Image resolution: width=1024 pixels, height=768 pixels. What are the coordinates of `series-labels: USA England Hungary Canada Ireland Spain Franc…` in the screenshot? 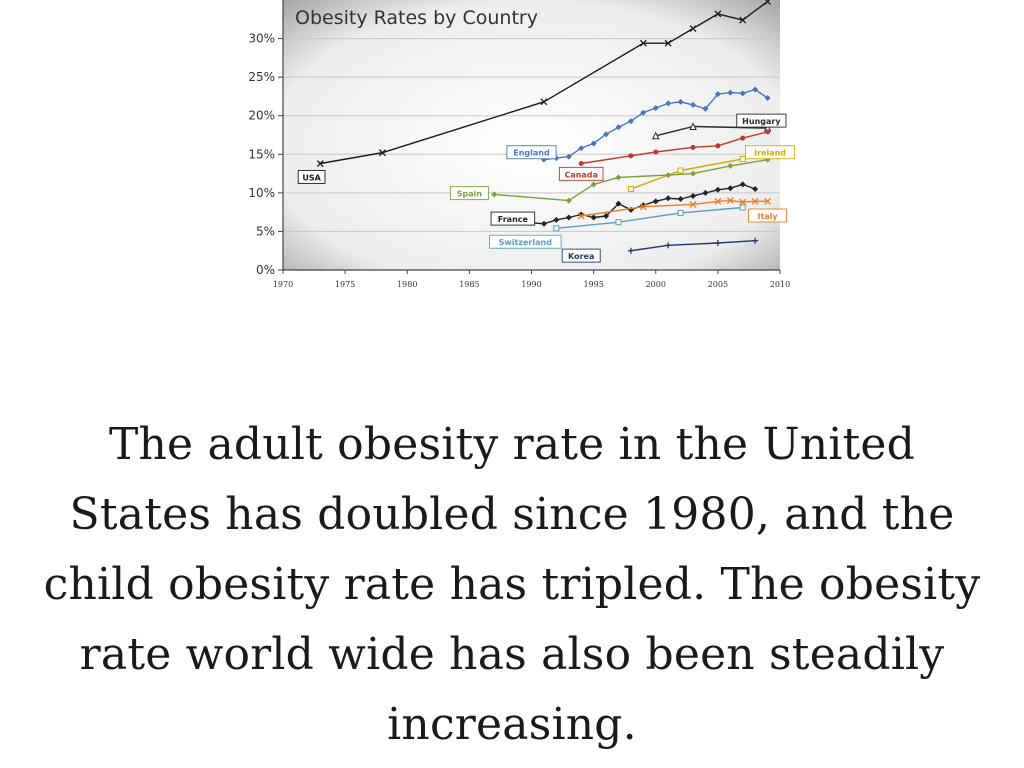 It's located at (546, 188).